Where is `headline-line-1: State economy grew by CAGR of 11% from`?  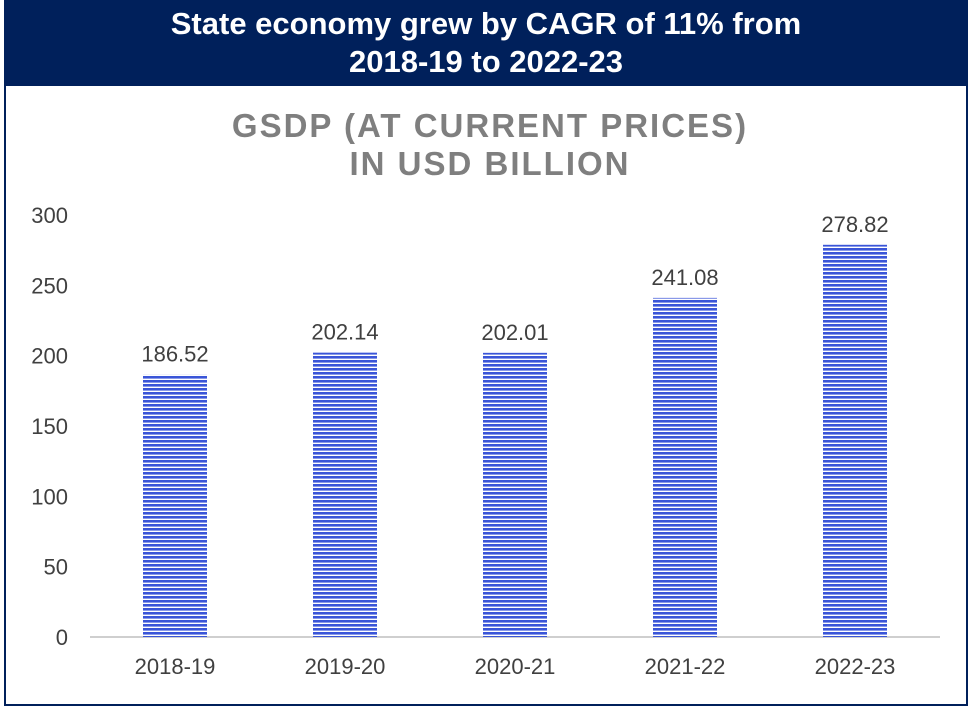 headline-line-1: State economy grew by CAGR of 11% from is located at coordinates (486, 23).